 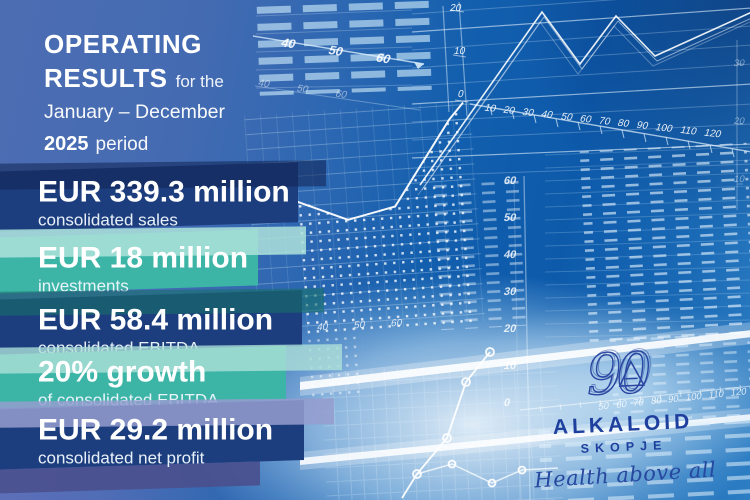 I want to click on axis-tick-label: 110, so click(x=688, y=131).